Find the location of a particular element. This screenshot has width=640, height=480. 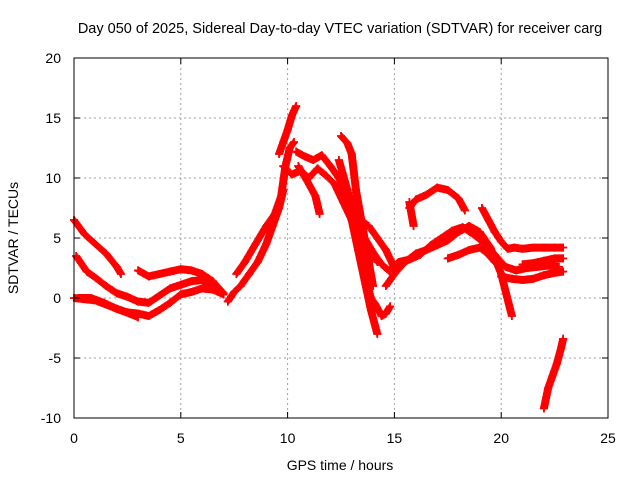

y-tick-label: 0 is located at coordinates (57, 298).